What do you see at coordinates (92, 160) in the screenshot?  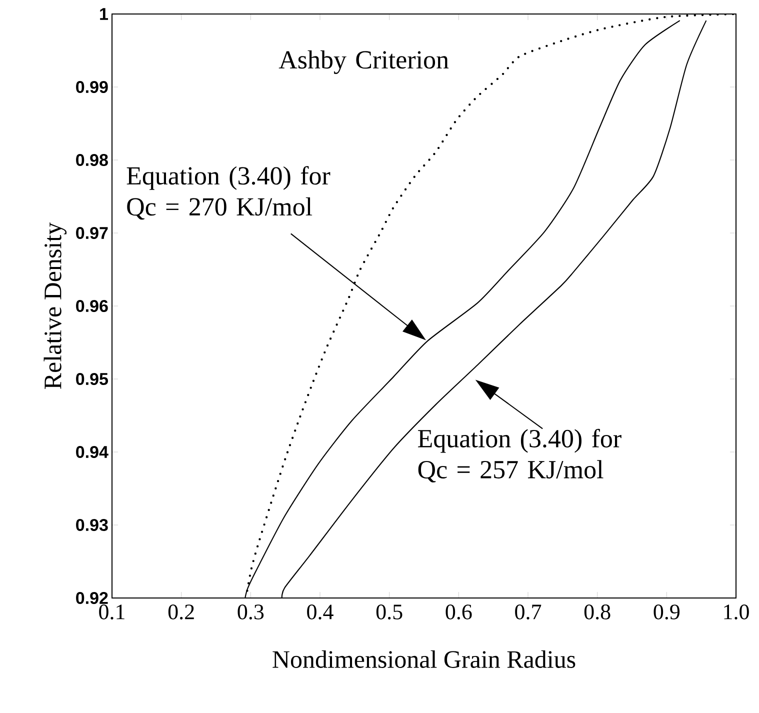 I see `y-tick-label: 0.98` at bounding box center [92, 160].